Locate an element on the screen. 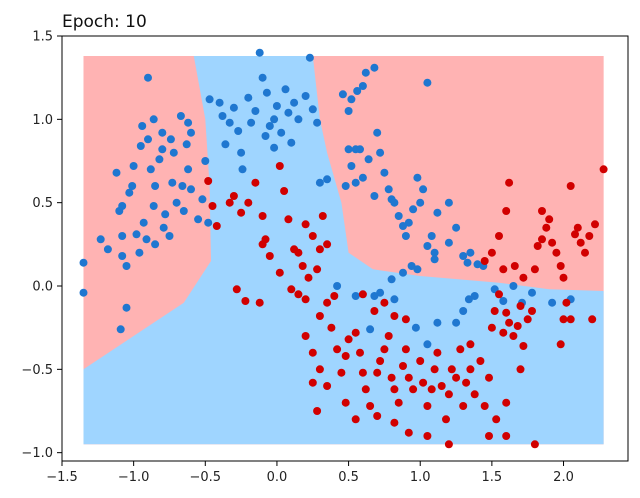  y-tick-label: 0.0 is located at coordinates (42, 287).